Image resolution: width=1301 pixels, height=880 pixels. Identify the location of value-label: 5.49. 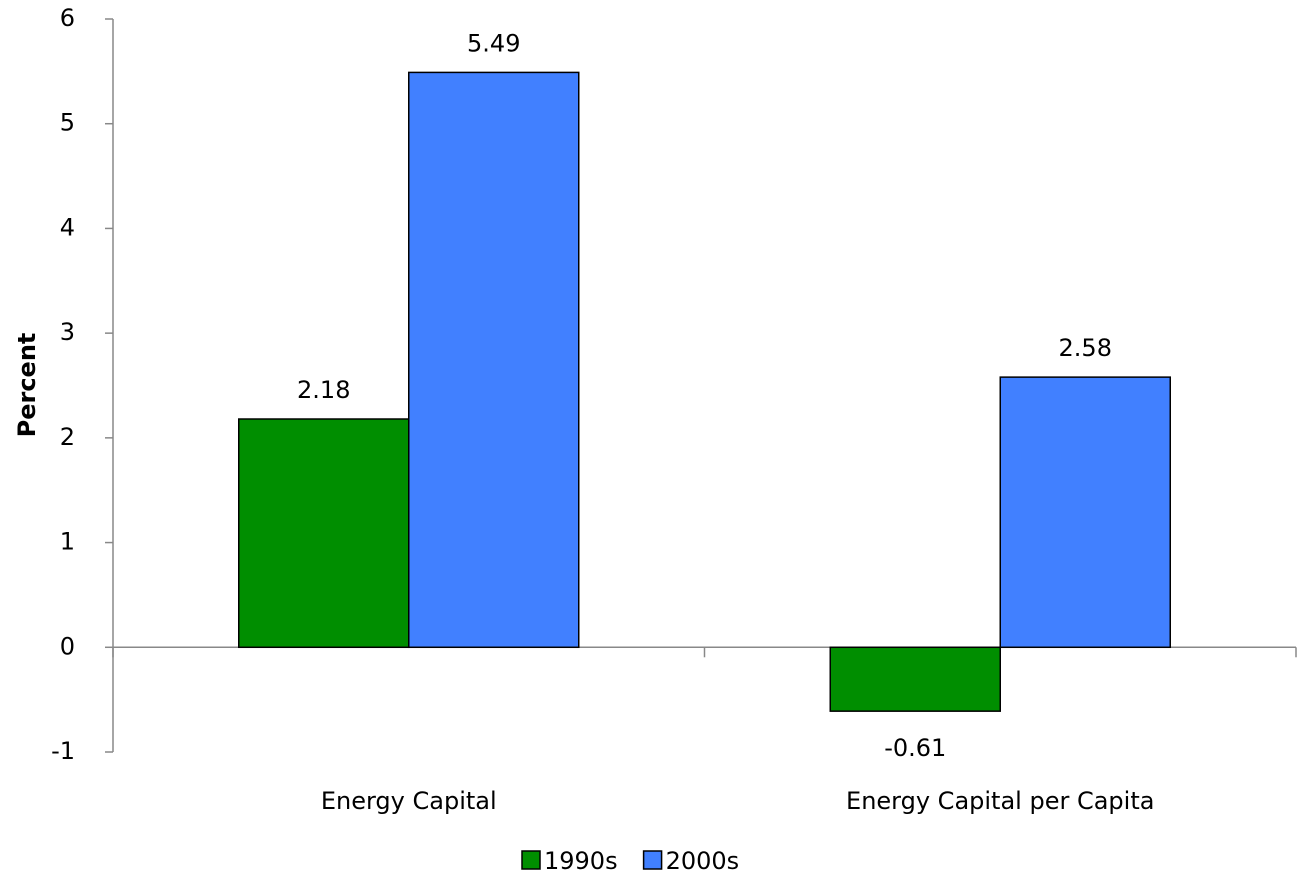
(493, 43).